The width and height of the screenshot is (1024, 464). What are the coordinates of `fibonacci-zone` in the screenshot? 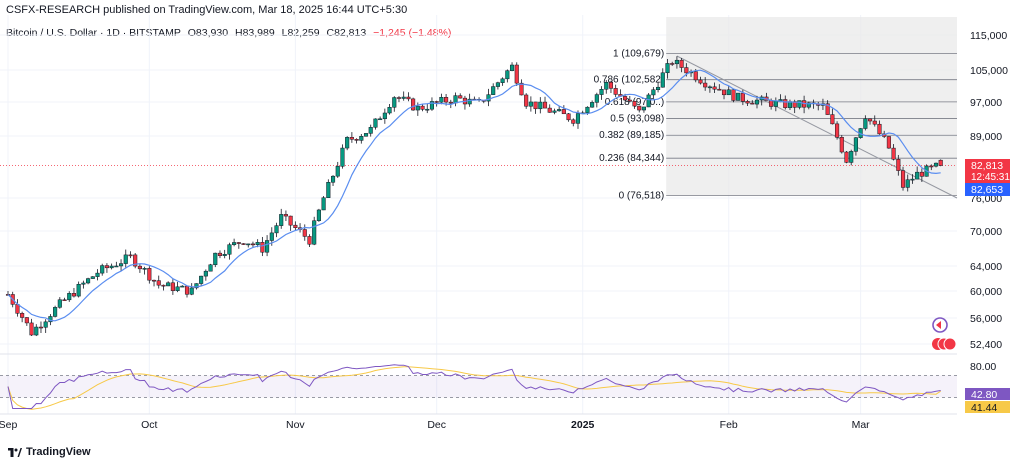 It's located at (811, 106).